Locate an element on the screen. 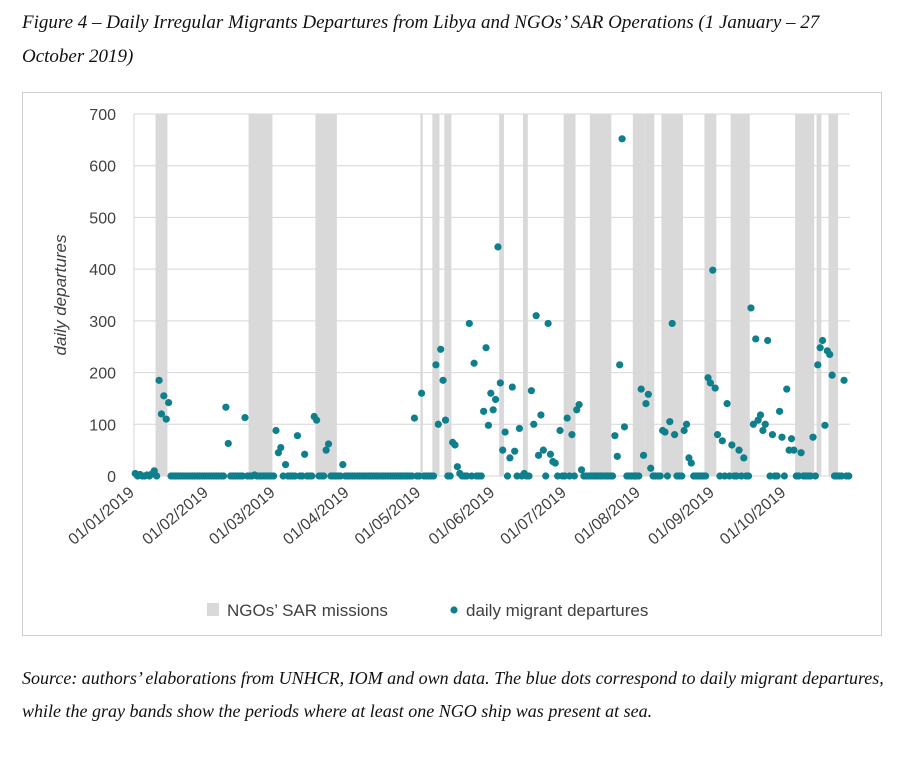 The width and height of the screenshot is (906, 768). y-tick-label: 200 is located at coordinates (102, 374).